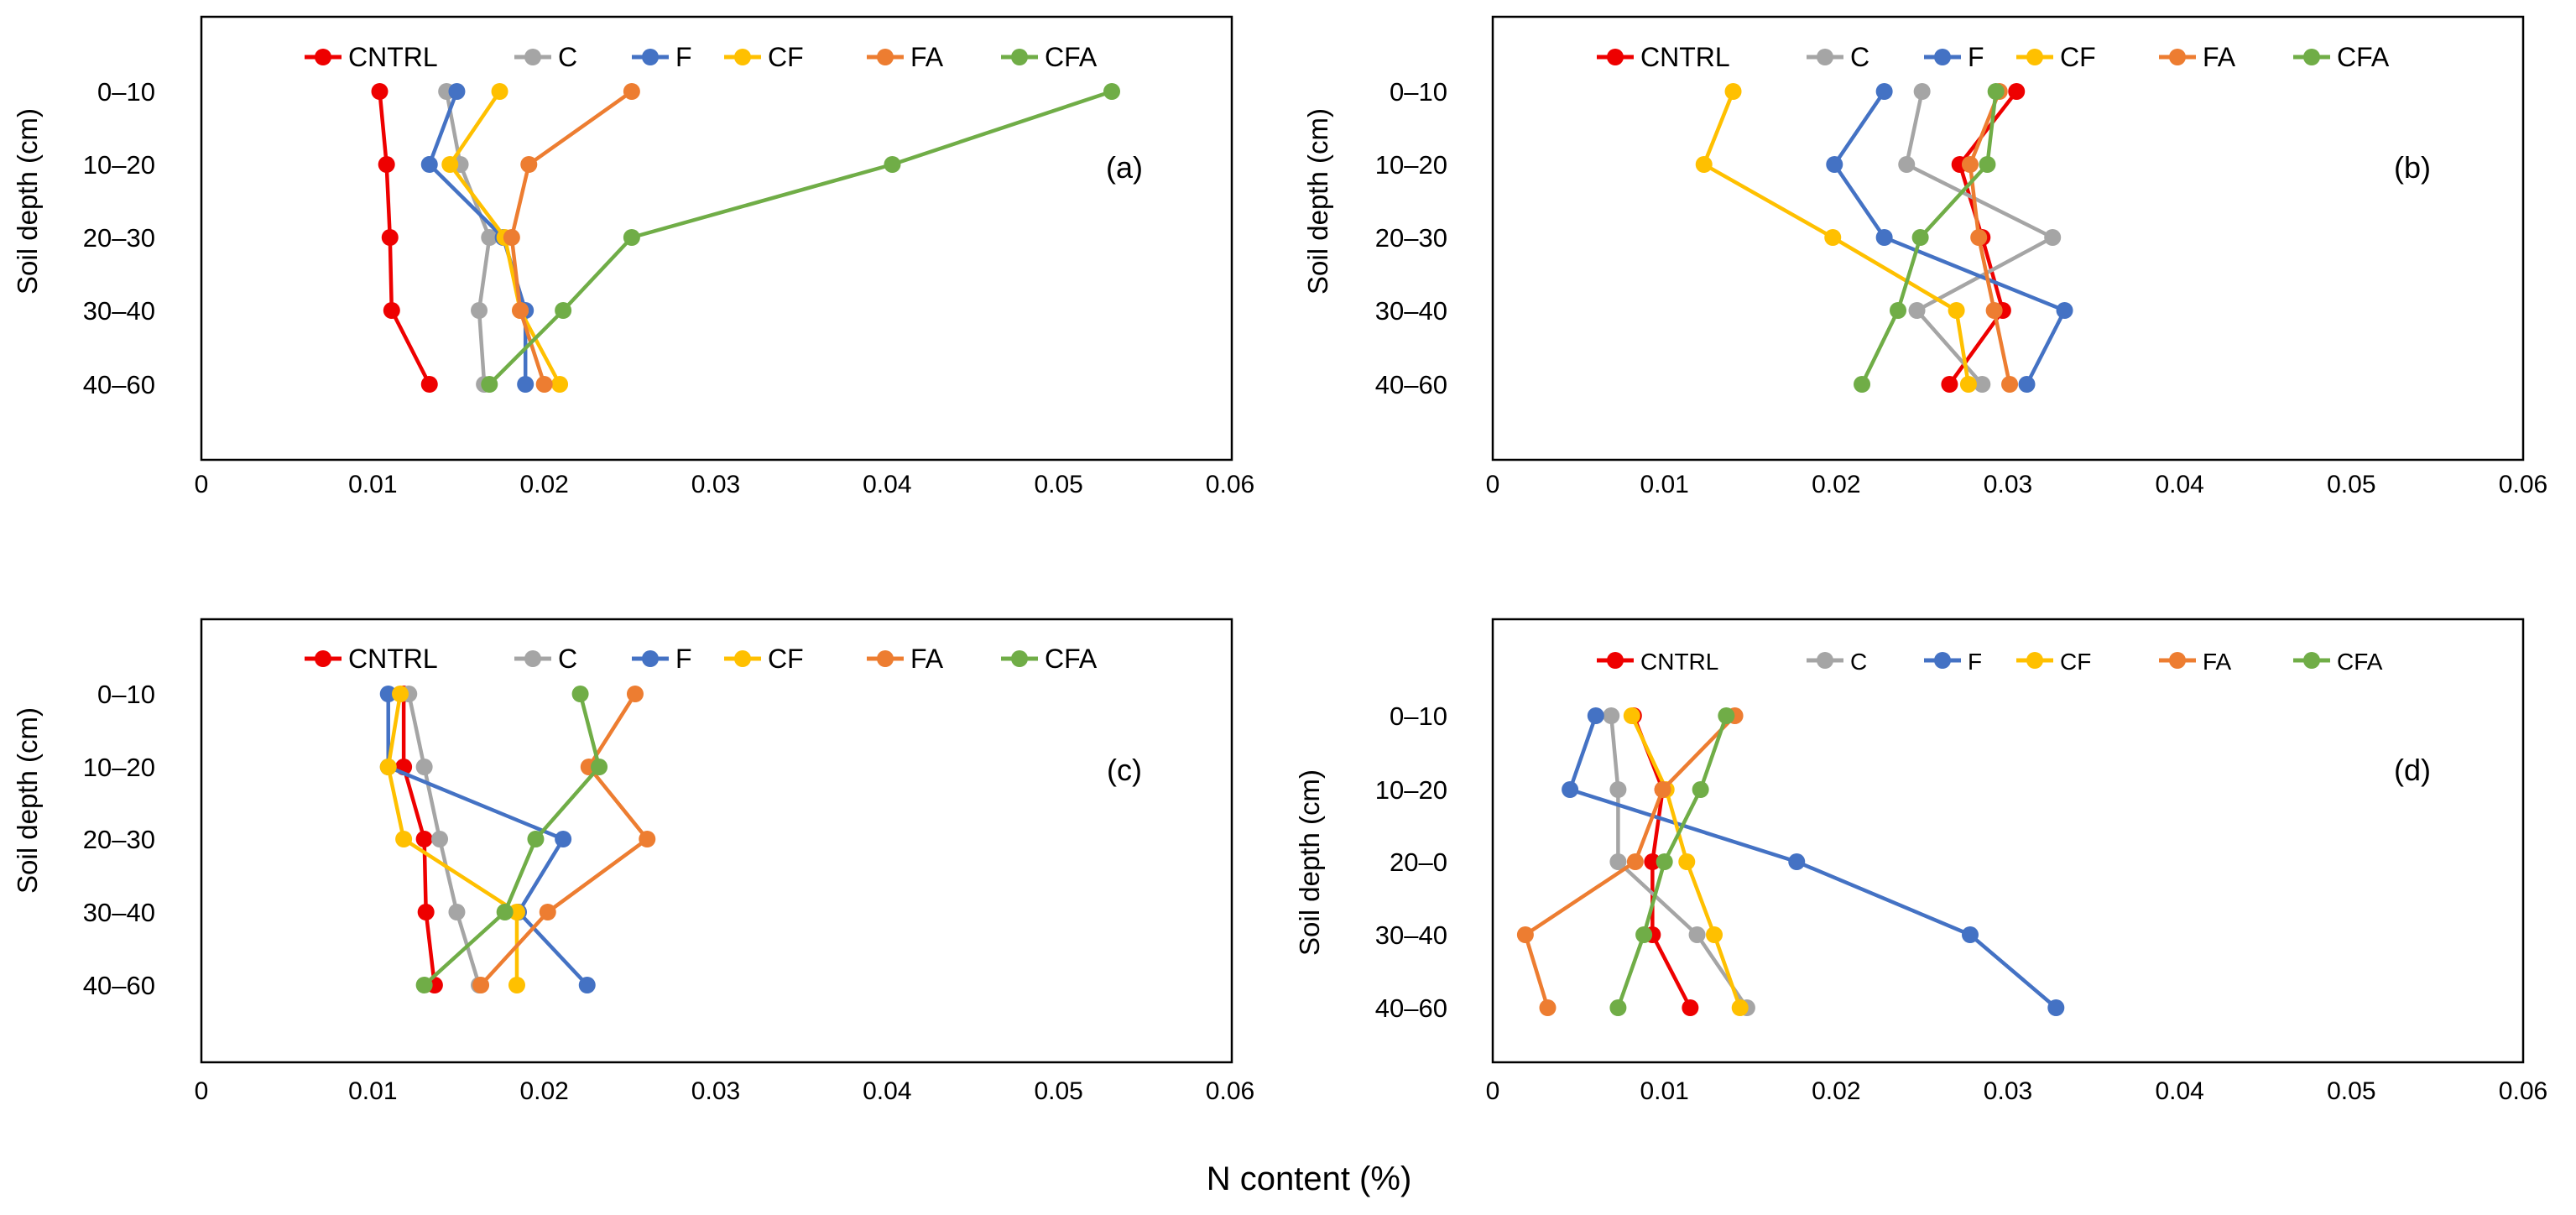 This screenshot has width=2576, height=1215. What do you see at coordinates (1664, 1091) in the screenshot?
I see `x-tick-label: 0.01` at bounding box center [1664, 1091].